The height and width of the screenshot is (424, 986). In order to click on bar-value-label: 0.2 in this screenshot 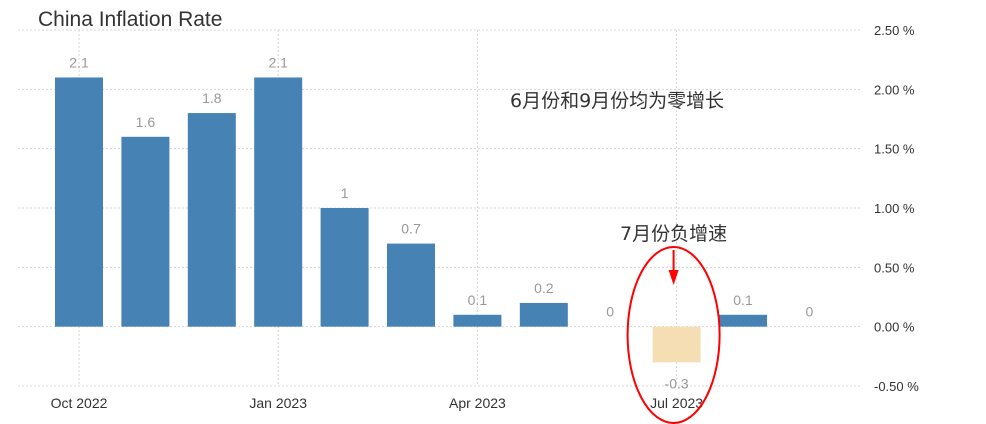, I will do `click(544, 288)`.